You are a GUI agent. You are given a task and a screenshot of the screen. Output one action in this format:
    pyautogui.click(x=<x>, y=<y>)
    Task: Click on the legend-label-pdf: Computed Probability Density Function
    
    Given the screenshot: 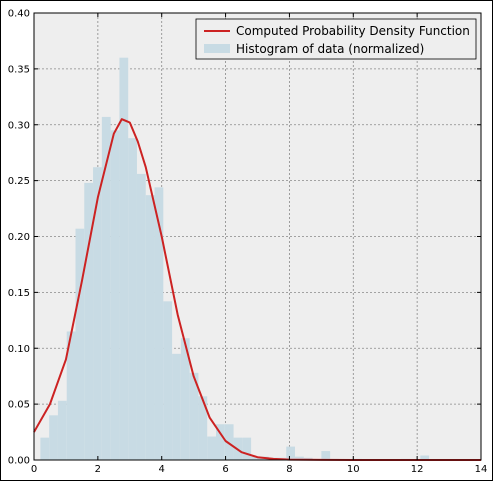 What is the action you would take?
    pyautogui.click(x=353, y=31)
    